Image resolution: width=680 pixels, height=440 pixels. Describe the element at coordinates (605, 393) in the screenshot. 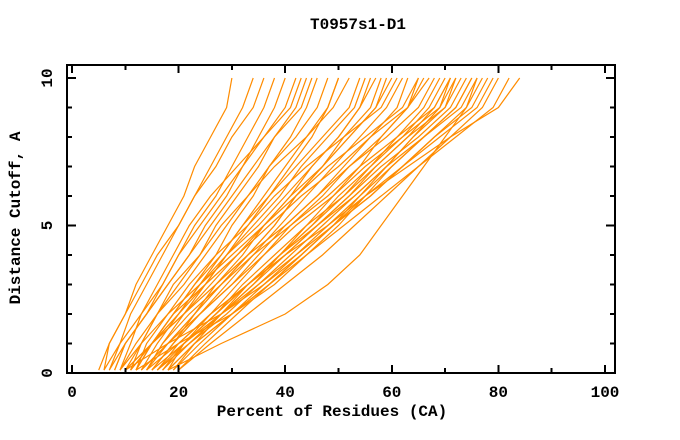

I see `x-tick-label: 100` at that location.